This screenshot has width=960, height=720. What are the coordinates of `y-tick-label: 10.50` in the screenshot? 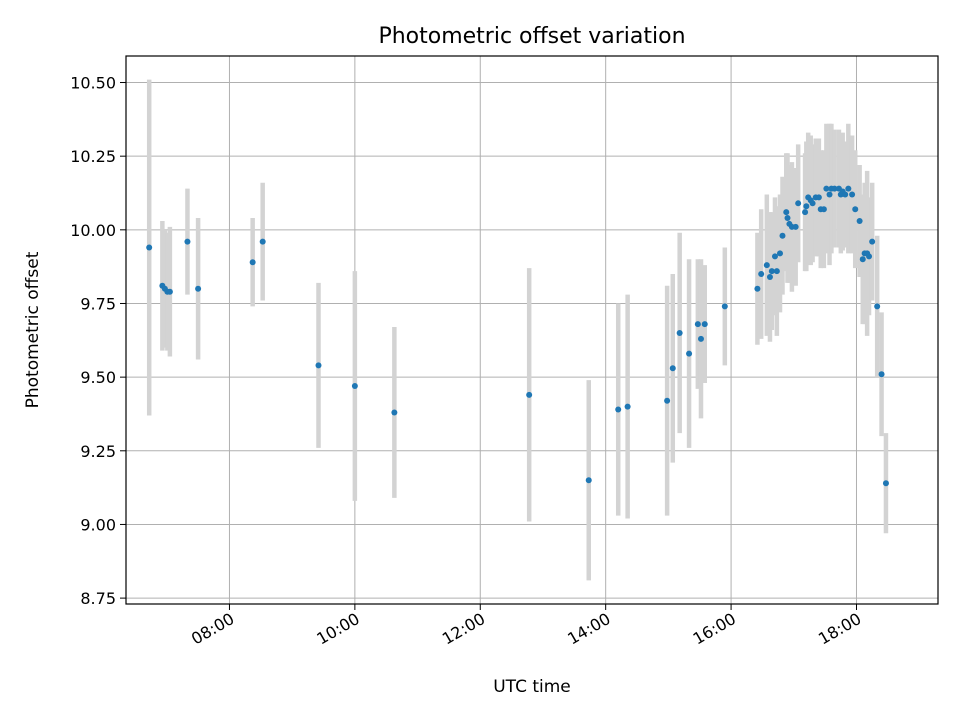 It's located at (93, 83).